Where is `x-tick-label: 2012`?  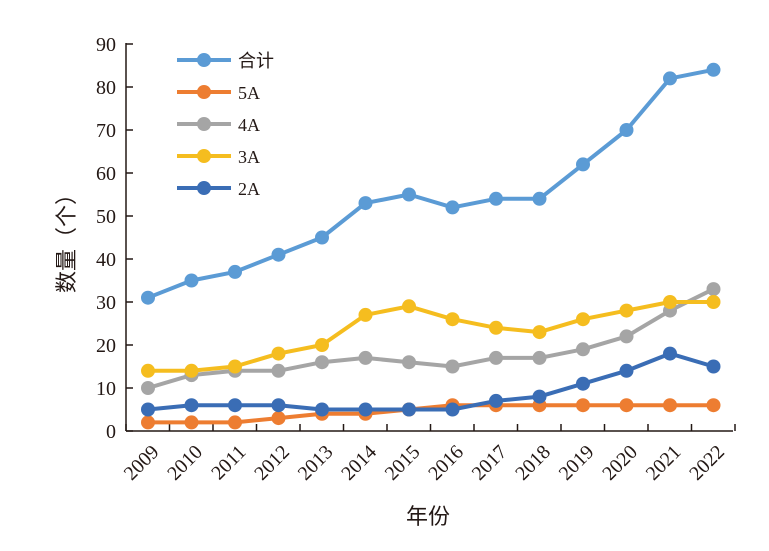 x-tick-label: 2012 is located at coordinates (272, 463).